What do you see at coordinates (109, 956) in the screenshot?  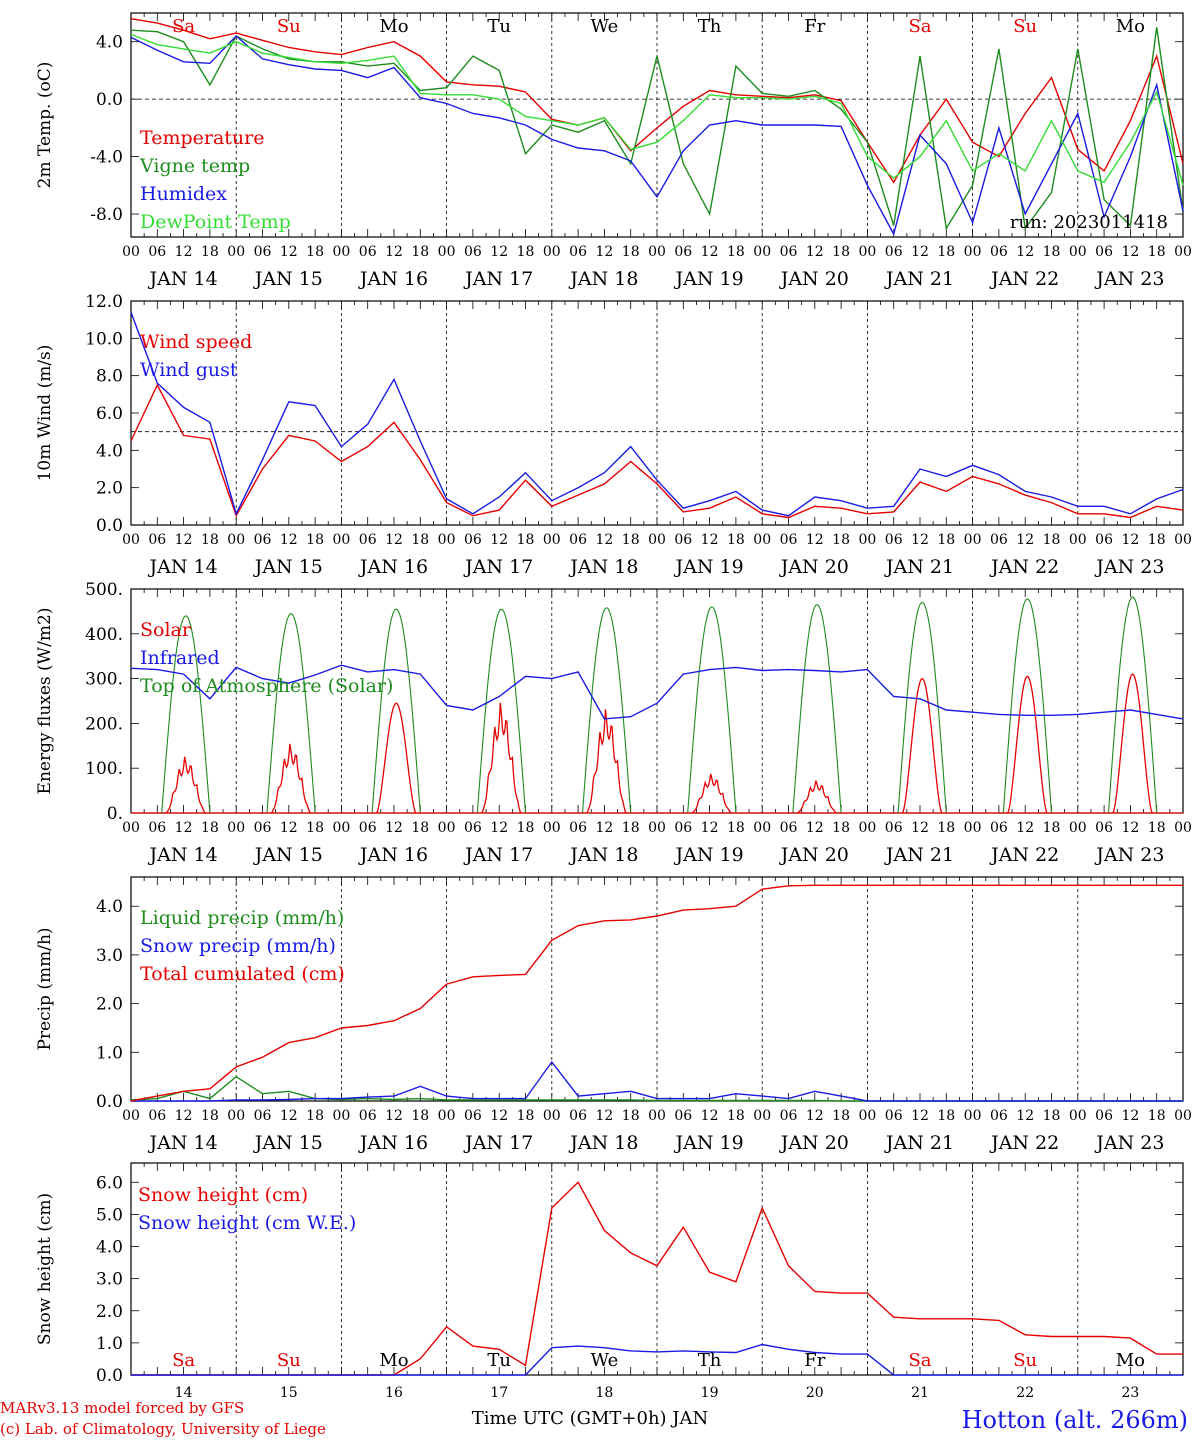 I see `y-tick-label: 3.0` at bounding box center [109, 956].